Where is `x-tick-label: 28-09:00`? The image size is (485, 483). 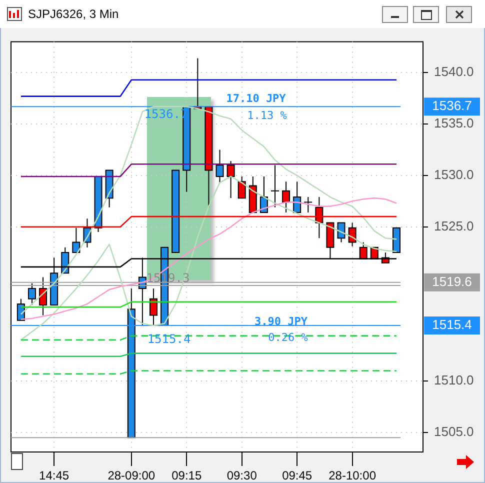
x-tick-label: 28-09:00 is located at coordinates (132, 475).